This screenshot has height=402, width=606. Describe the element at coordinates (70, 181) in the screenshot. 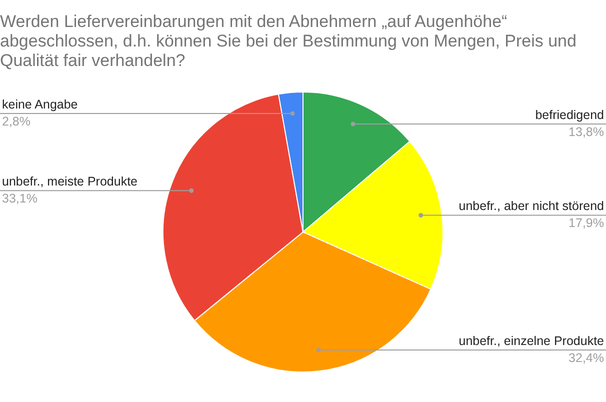

I see `slice-label: unbefr., meiste Produkte` at that location.